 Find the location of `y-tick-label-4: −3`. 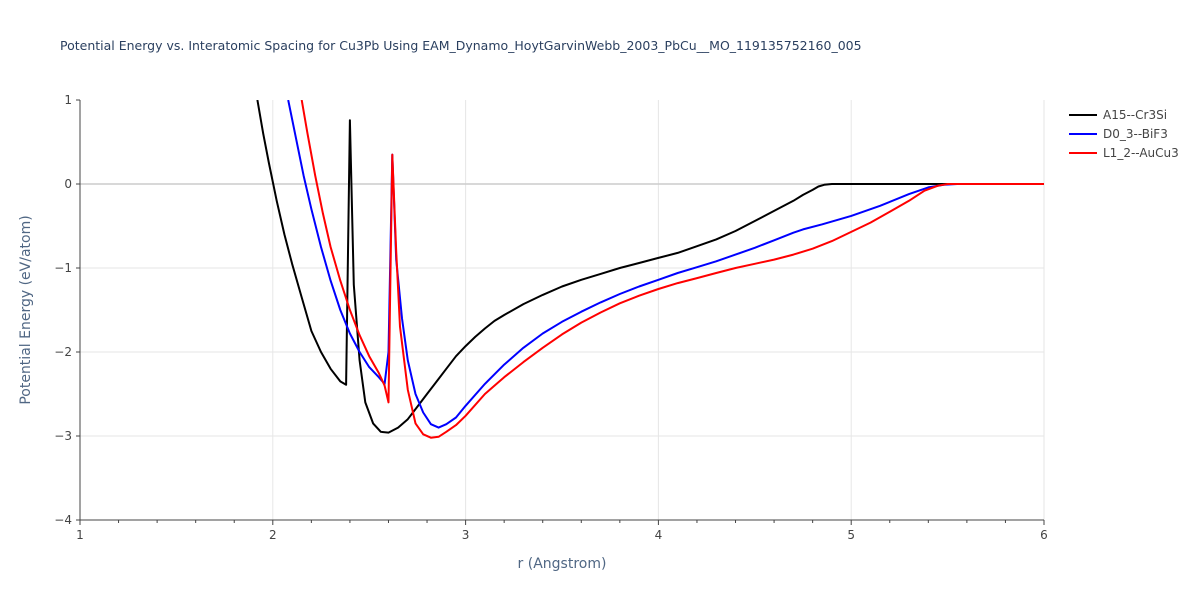

y-tick-label-4: −3 is located at coordinates (63, 436).